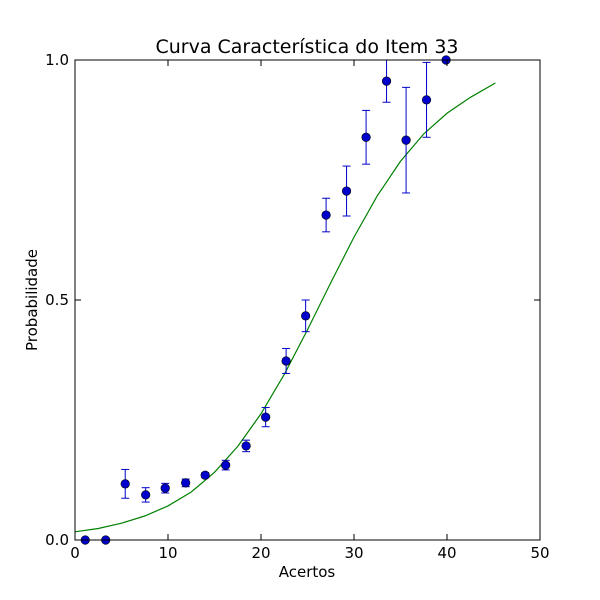 The width and height of the screenshot is (600, 600). I want to click on x-tick-label: 10, so click(167, 553).